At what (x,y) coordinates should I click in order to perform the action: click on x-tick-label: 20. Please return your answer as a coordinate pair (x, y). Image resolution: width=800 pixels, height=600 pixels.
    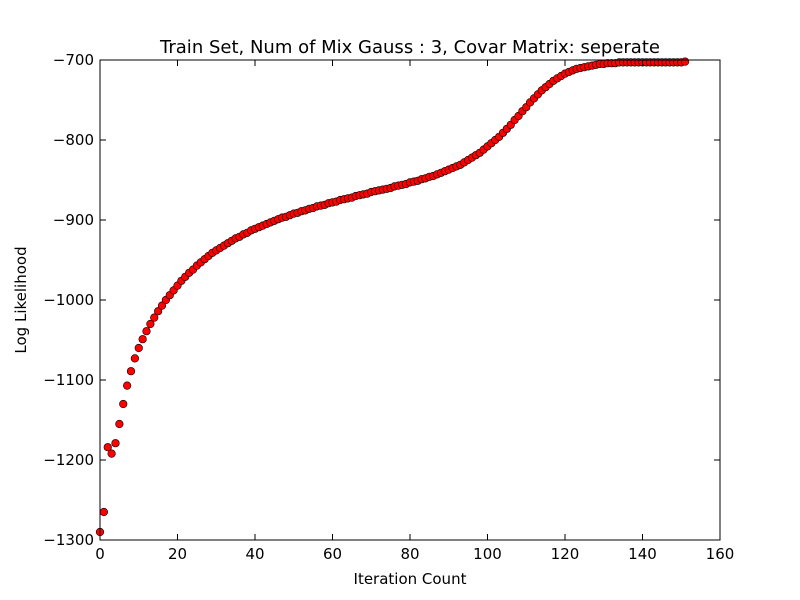
    Looking at the image, I should click on (177, 554).